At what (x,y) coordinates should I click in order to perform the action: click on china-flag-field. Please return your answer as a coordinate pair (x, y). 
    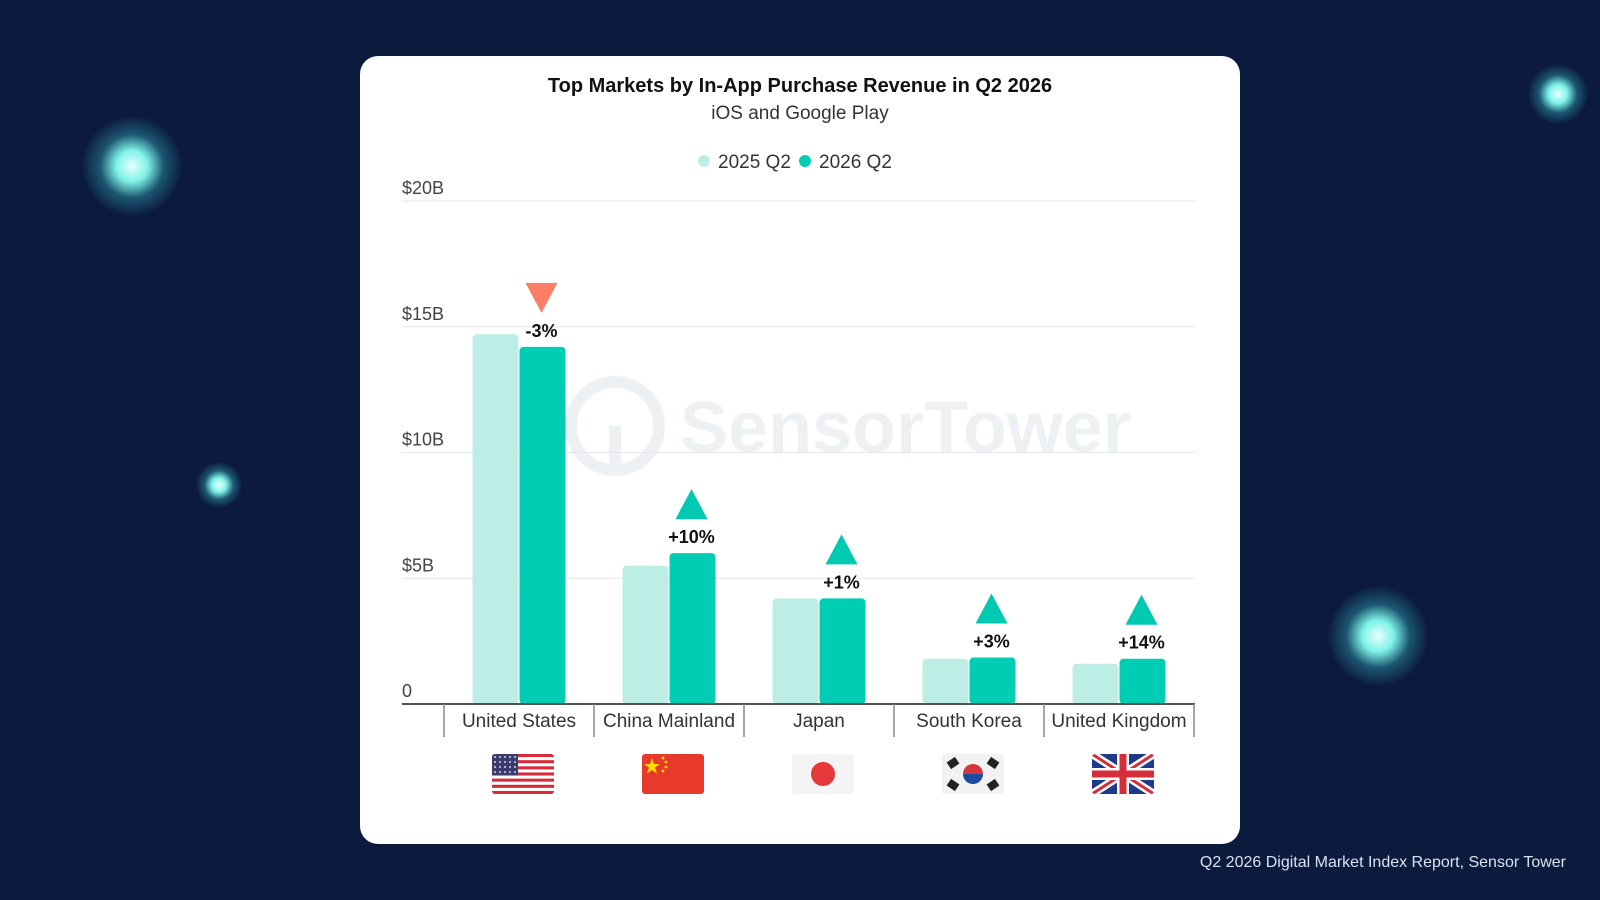
    Looking at the image, I should click on (673, 774).